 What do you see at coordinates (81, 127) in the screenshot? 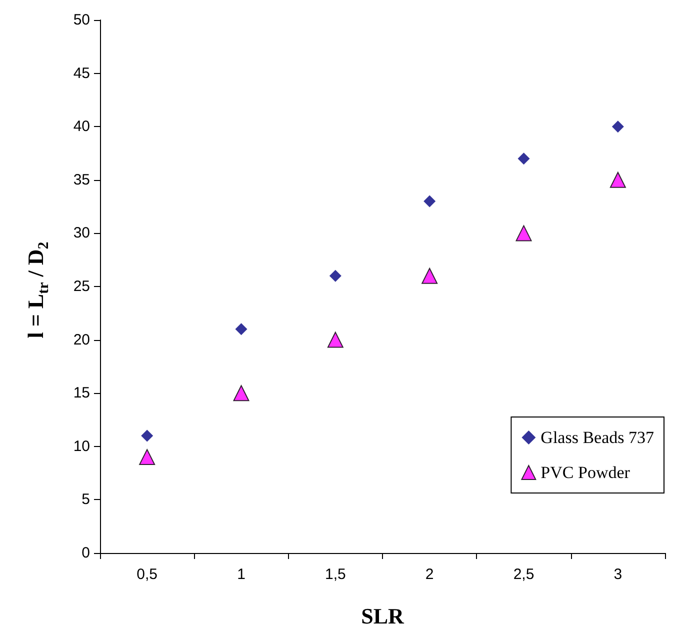
I see `y-tick-label: 40` at bounding box center [81, 127].